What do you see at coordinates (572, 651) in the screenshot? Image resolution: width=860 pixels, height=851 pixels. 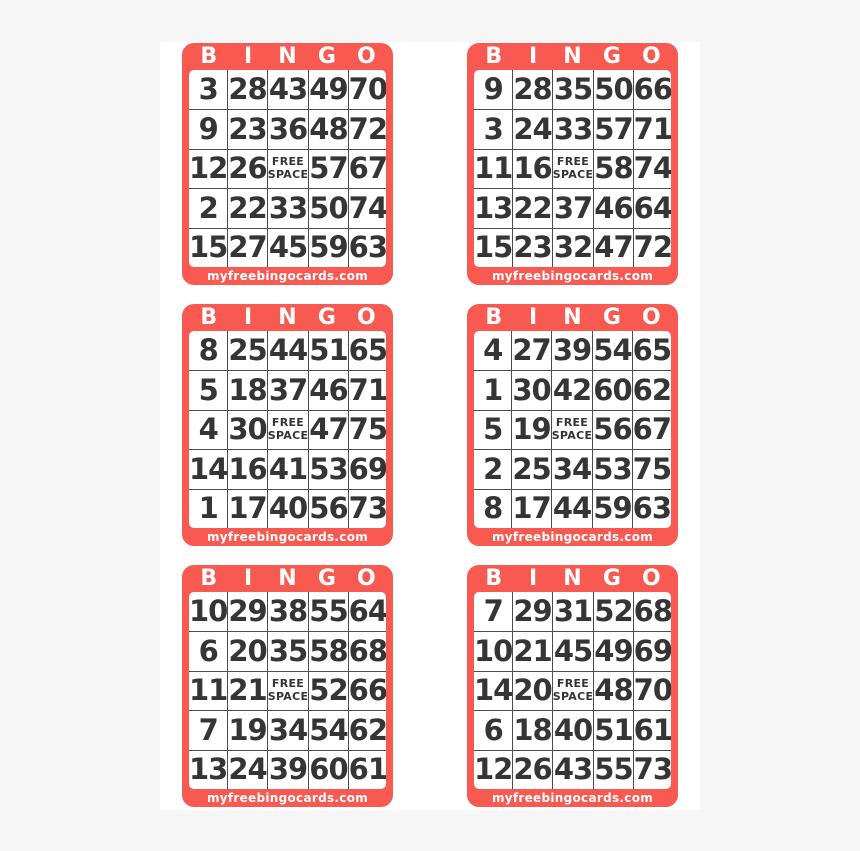 I see `bingo-cell: 45` at bounding box center [572, 651].